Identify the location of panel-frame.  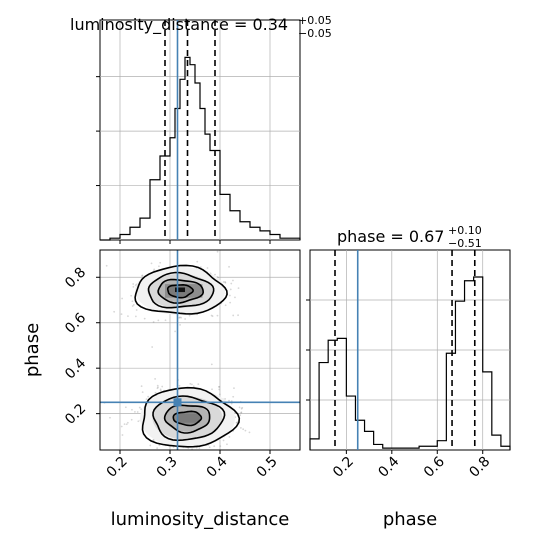
(200, 350).